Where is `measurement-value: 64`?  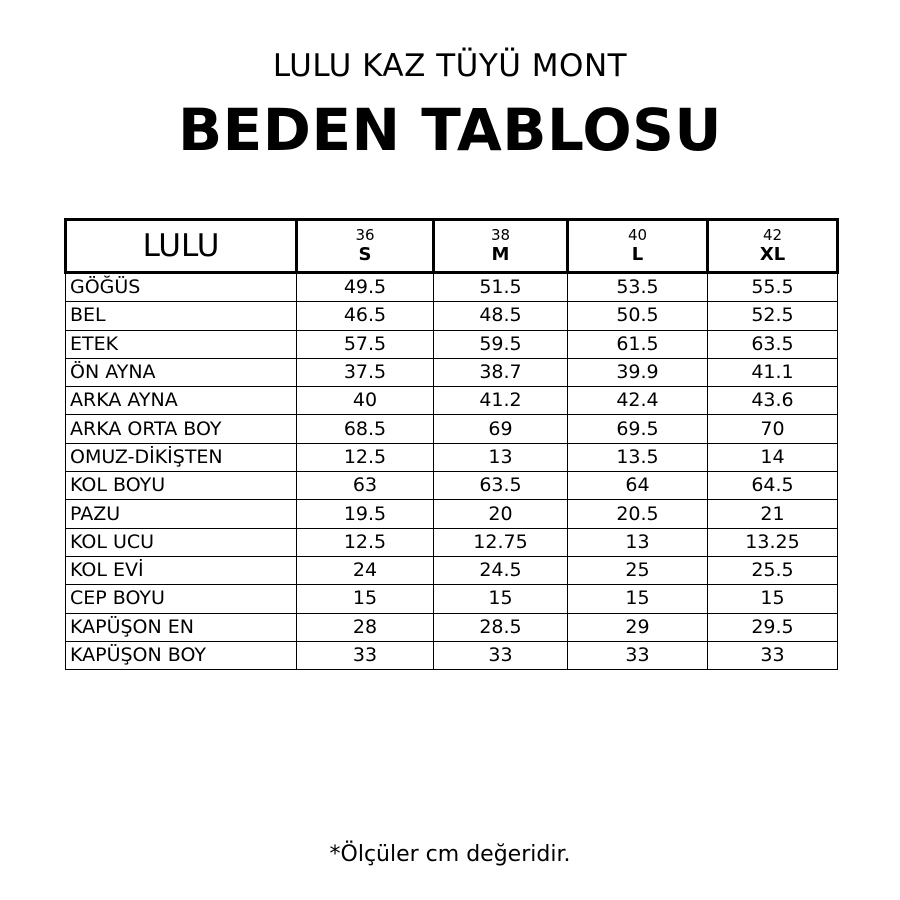 measurement-value: 64 is located at coordinates (637, 486).